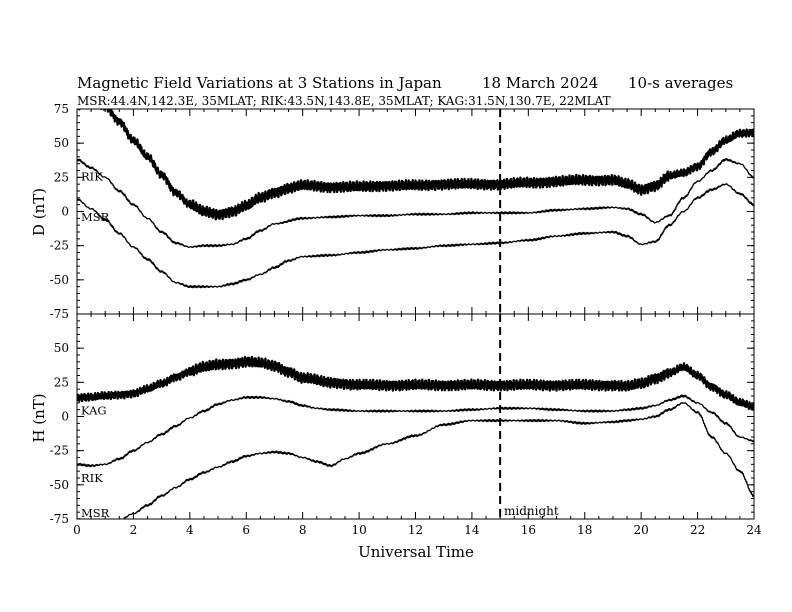 This screenshot has height=612, width=792. I want to click on x-tick-label: 20, so click(641, 530).